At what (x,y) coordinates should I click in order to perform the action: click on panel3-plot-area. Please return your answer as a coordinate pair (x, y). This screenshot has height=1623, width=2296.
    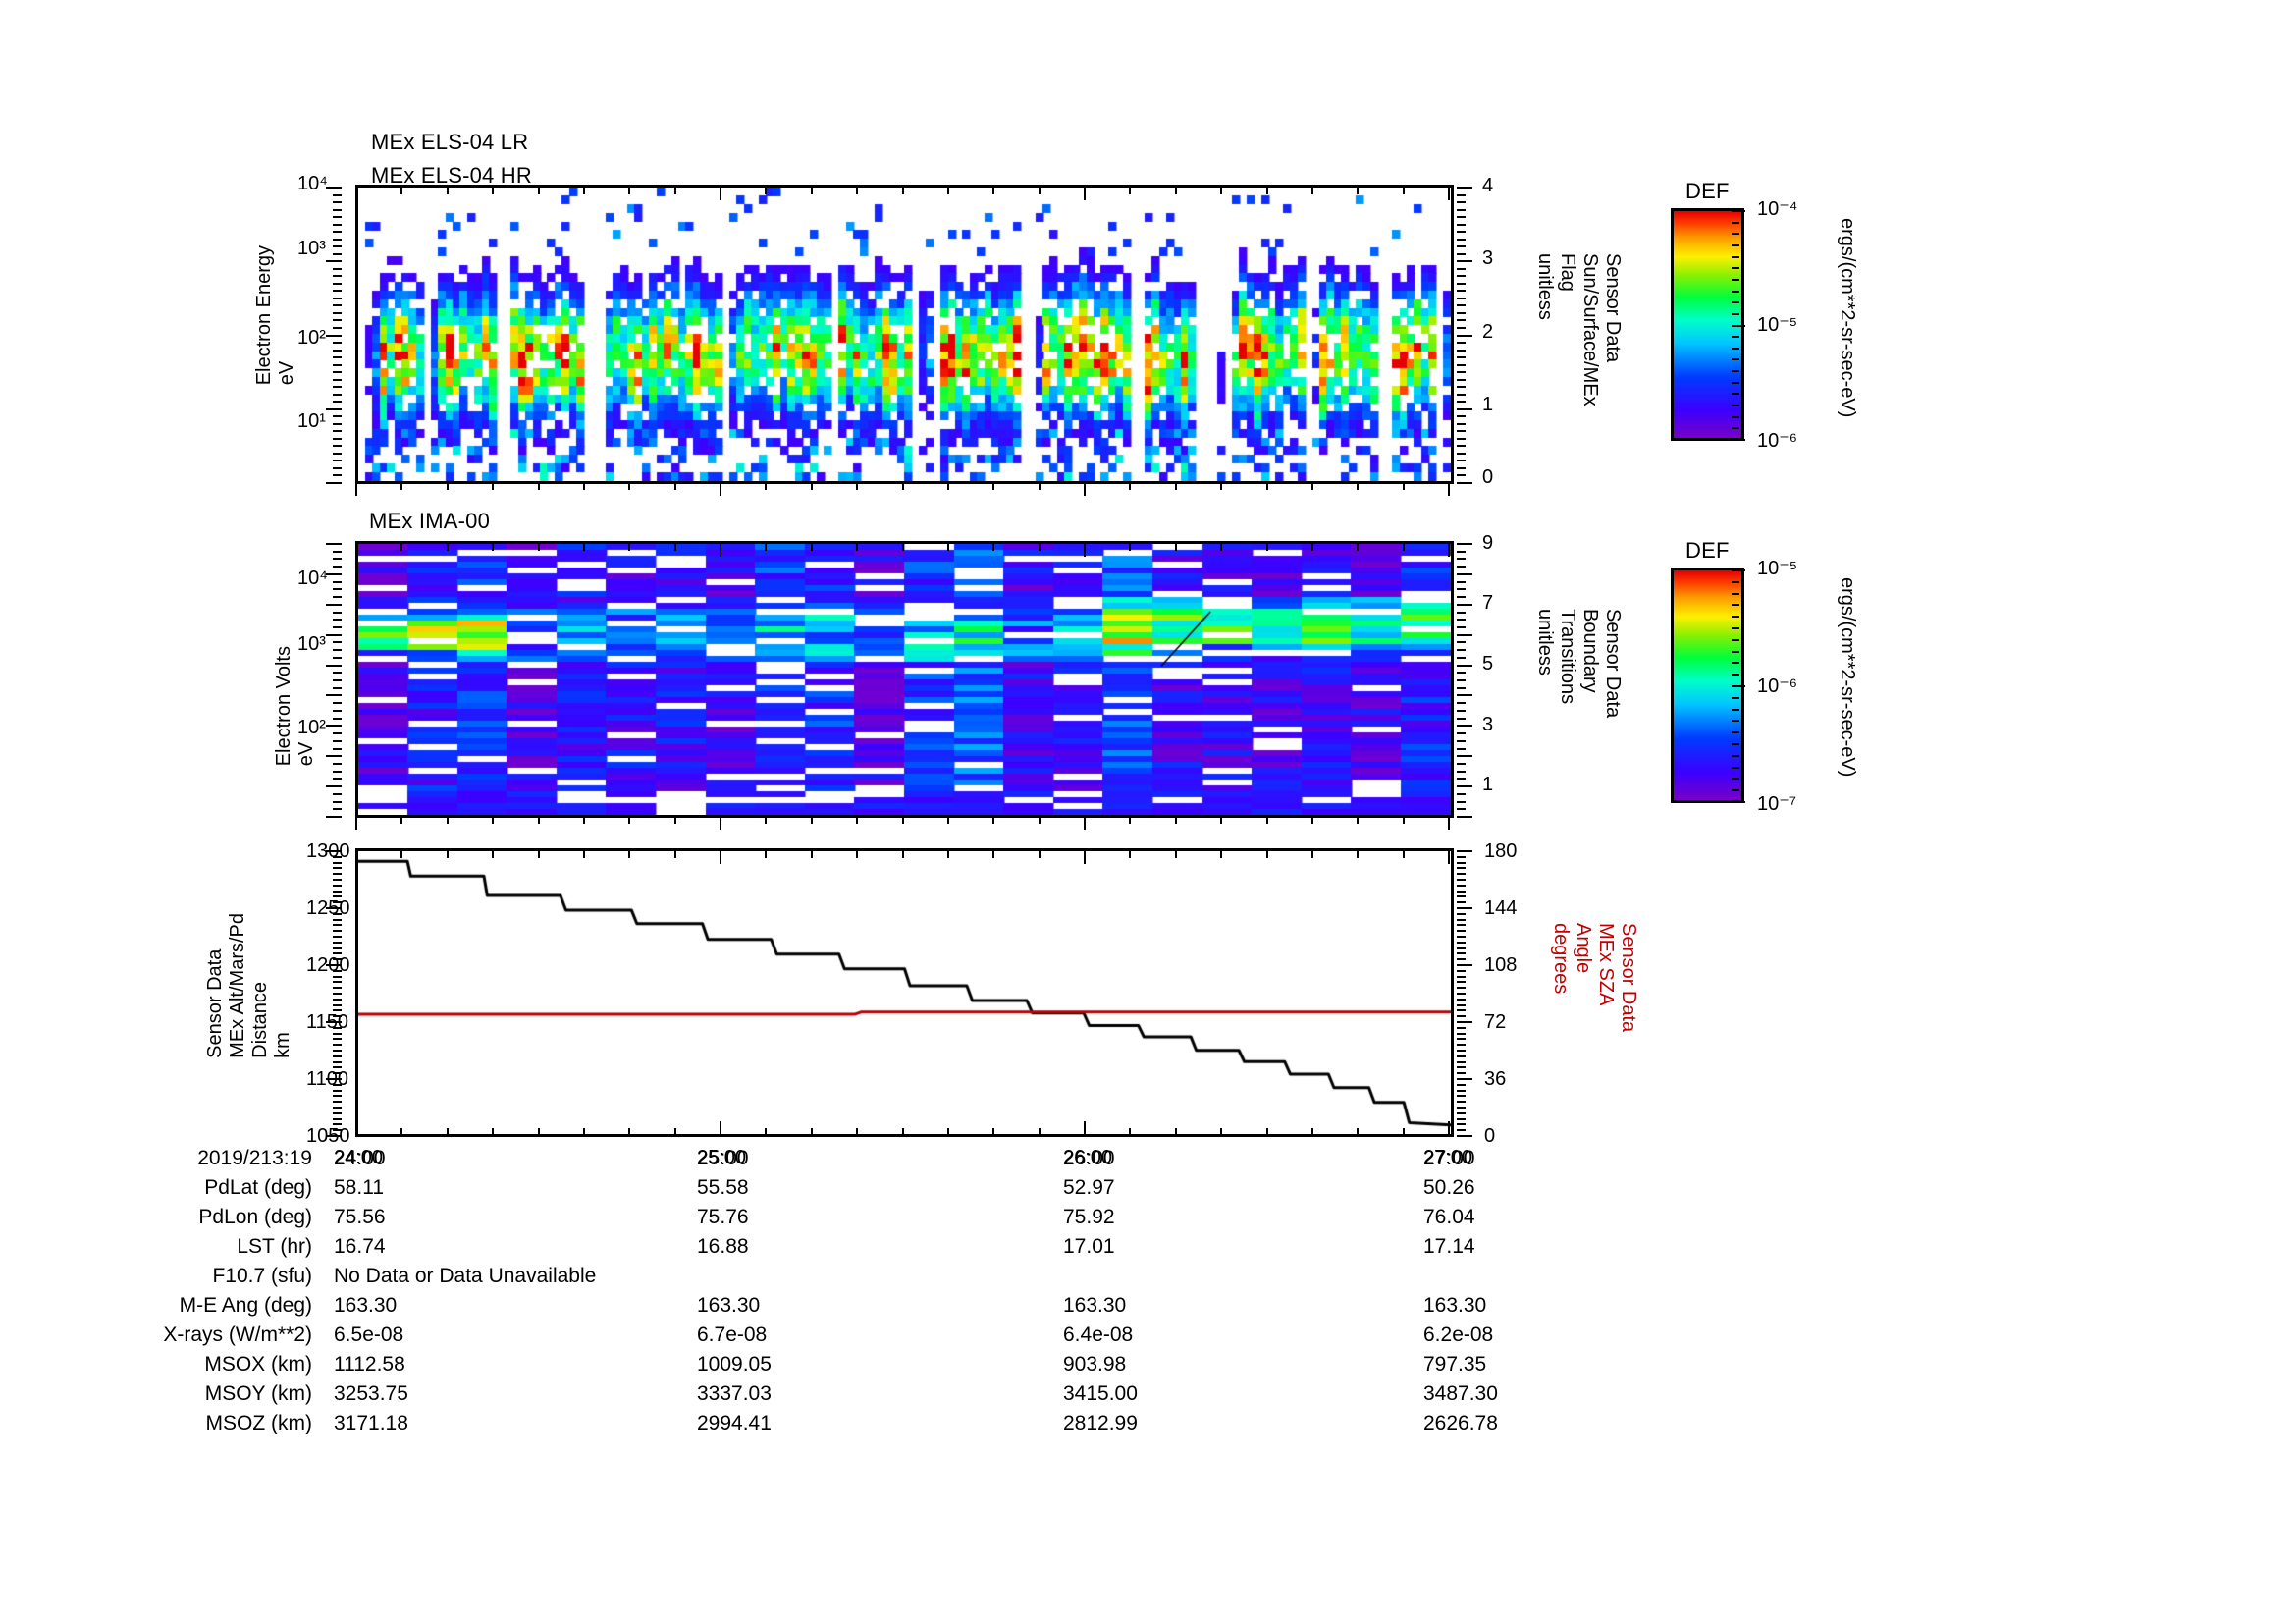
    Looking at the image, I should click on (904, 992).